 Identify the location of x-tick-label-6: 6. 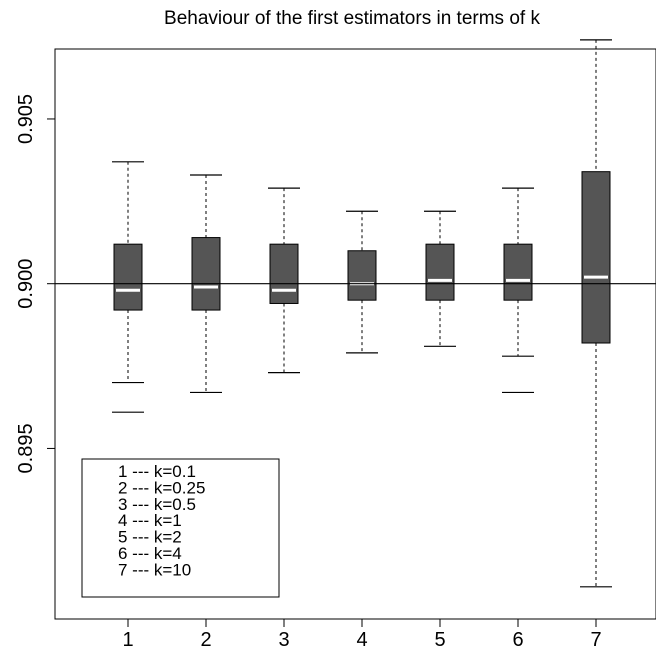
(517, 640).